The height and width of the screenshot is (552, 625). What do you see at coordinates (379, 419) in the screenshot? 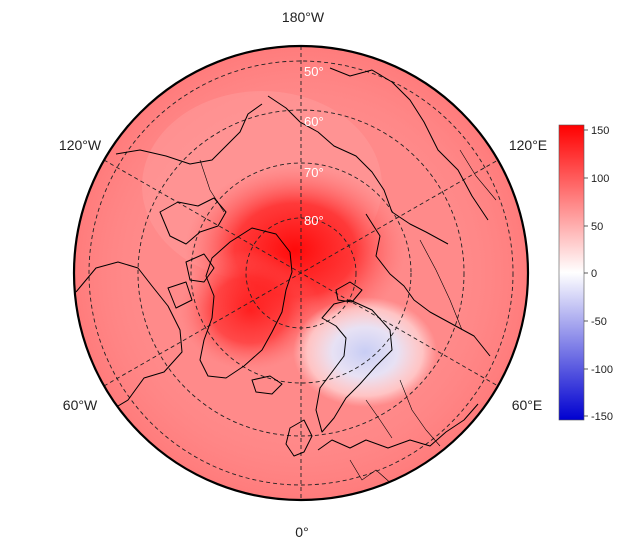
I see `border-baltic` at bounding box center [379, 419].